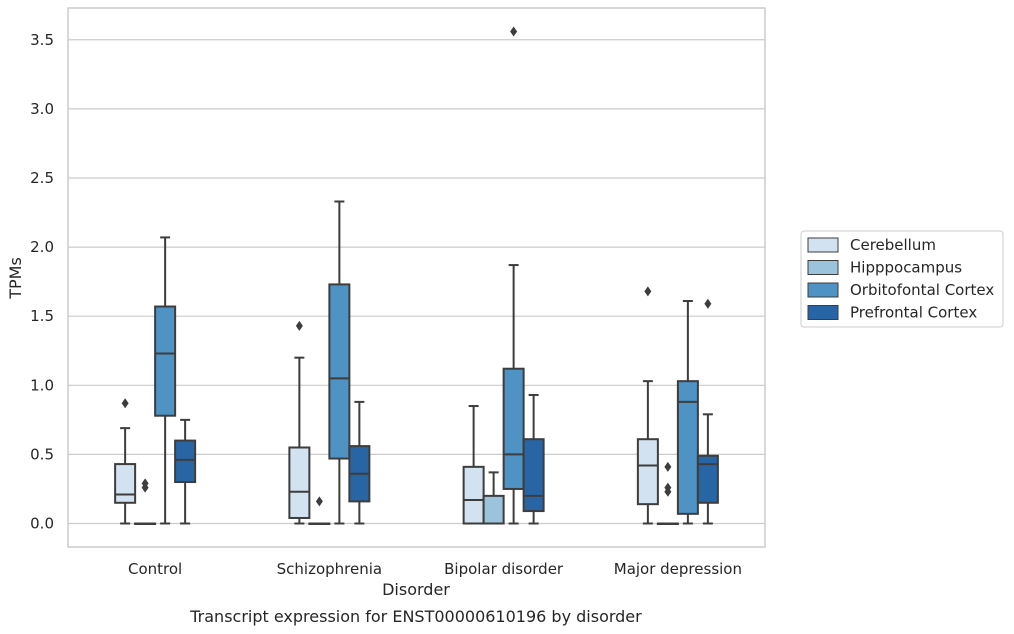  Describe the element at coordinates (42, 109) in the screenshot. I see `y-tick-label: 3.0` at that location.